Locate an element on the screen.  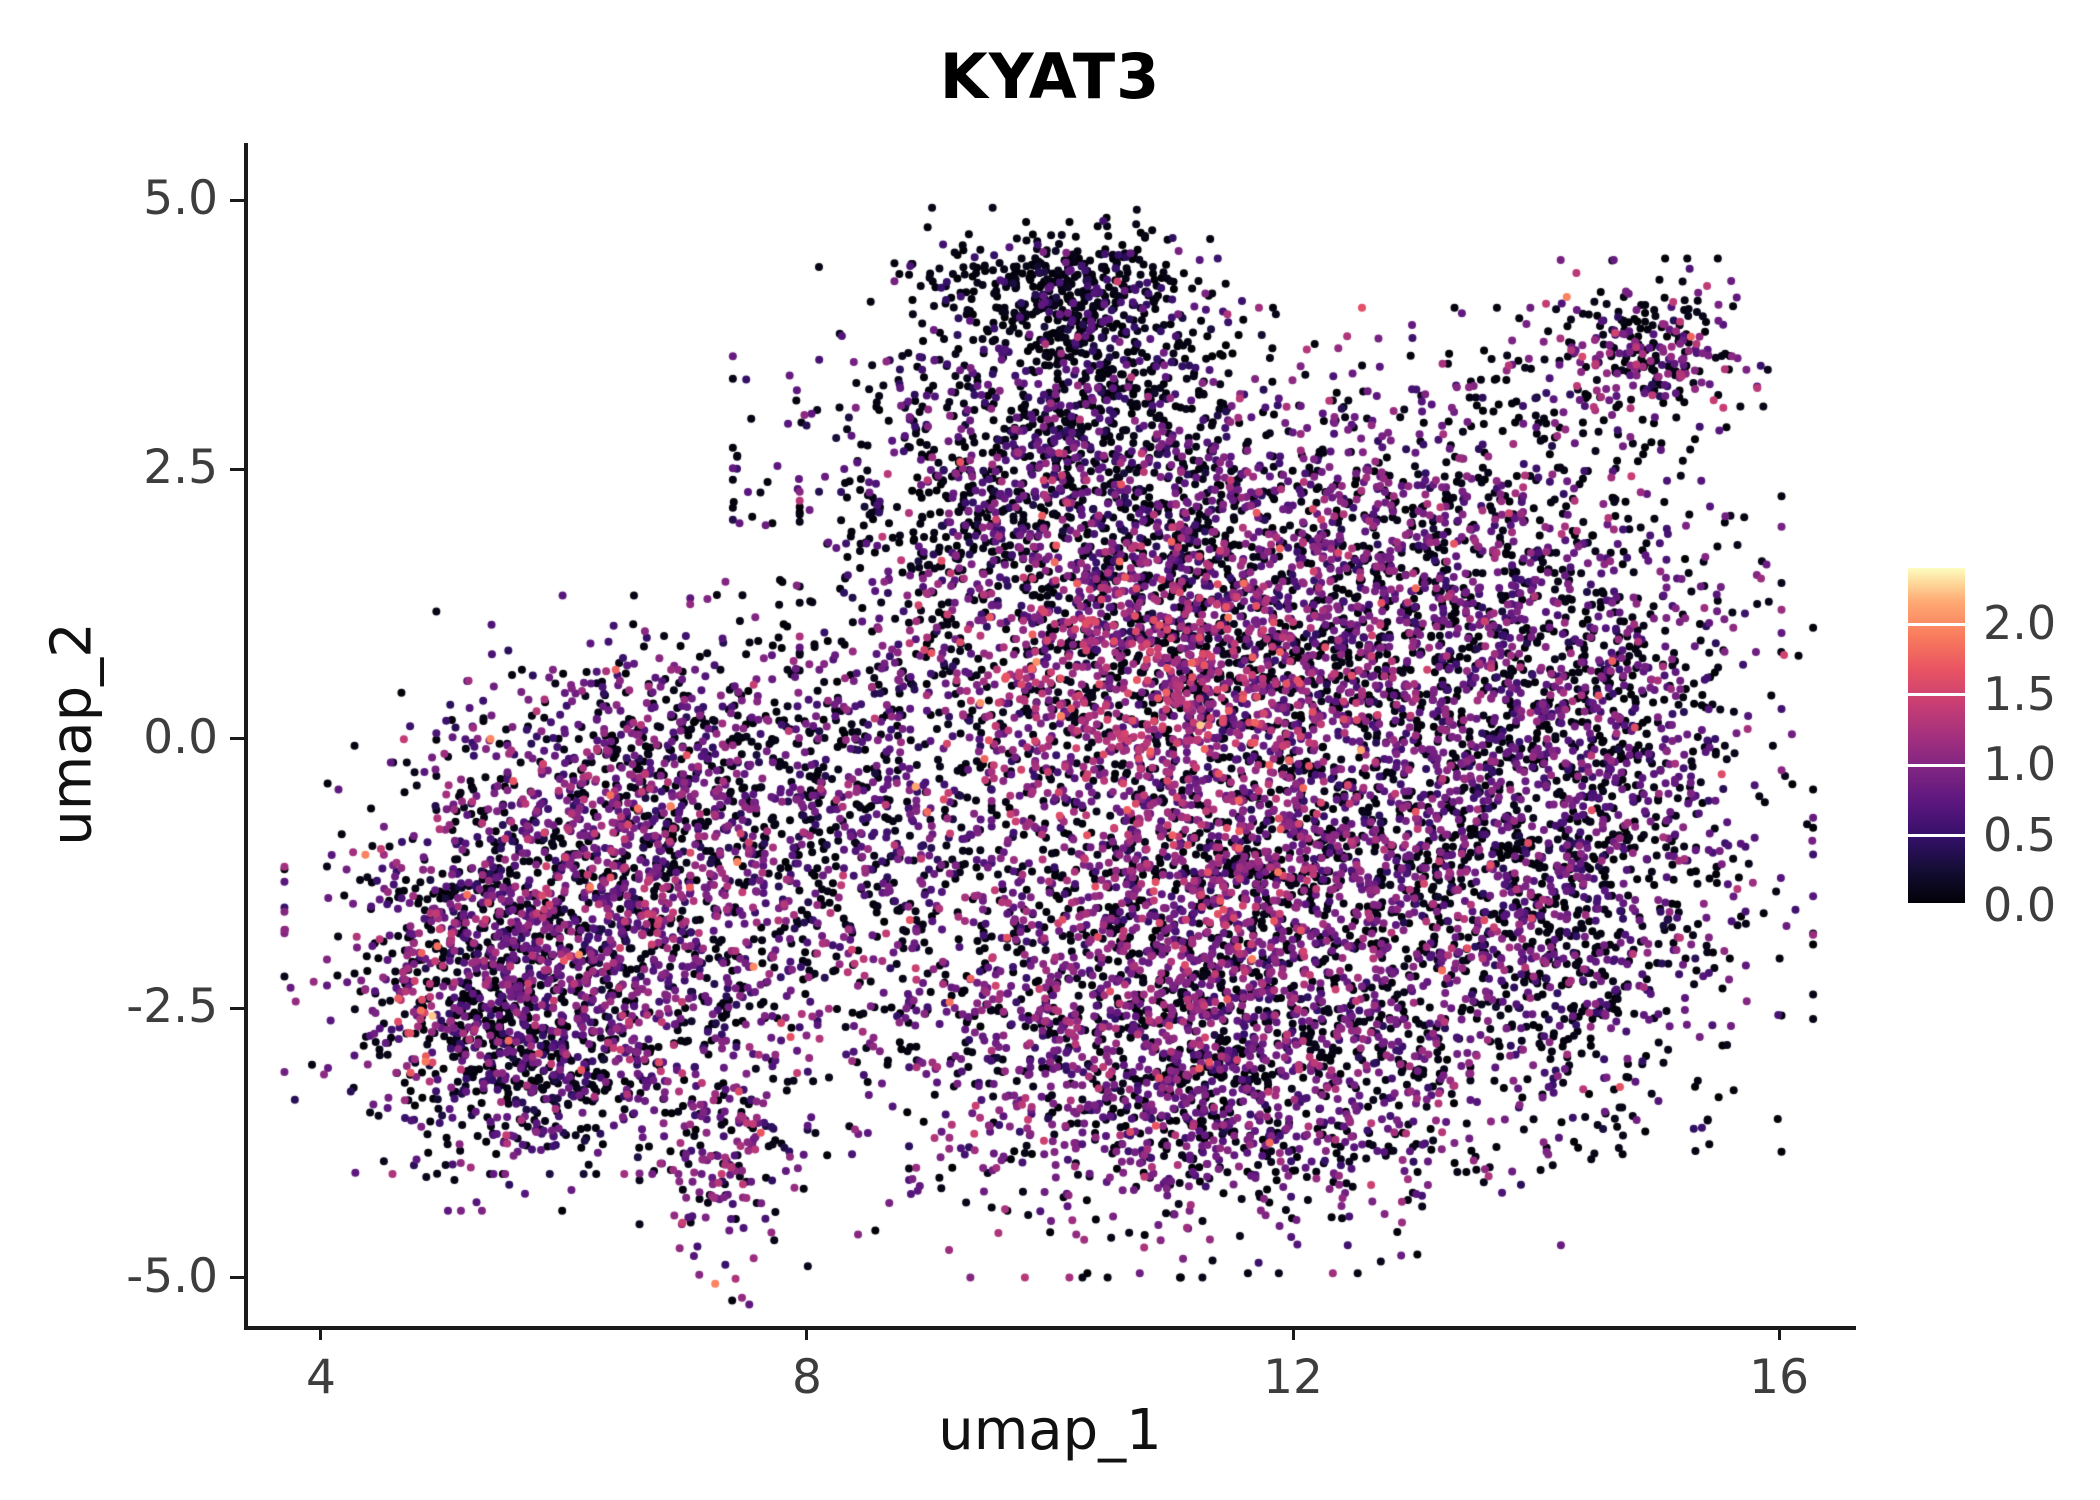
y-tick-label: -2.5 is located at coordinates (172, 1007).